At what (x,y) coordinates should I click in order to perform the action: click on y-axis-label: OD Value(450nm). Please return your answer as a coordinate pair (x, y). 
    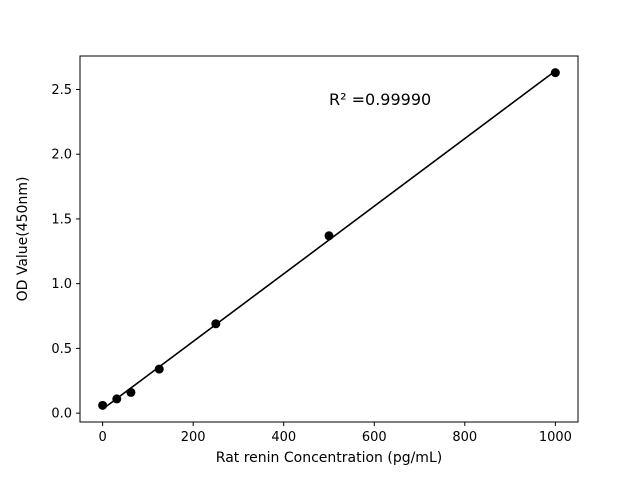
    Looking at the image, I should click on (23, 239).